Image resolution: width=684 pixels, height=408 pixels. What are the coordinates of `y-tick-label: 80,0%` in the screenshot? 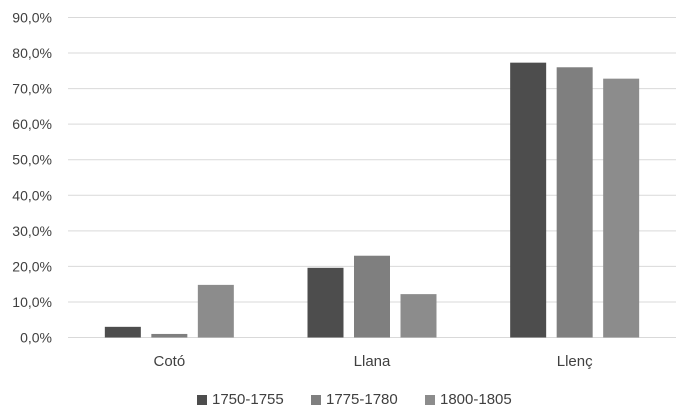 It's located at (32, 53).